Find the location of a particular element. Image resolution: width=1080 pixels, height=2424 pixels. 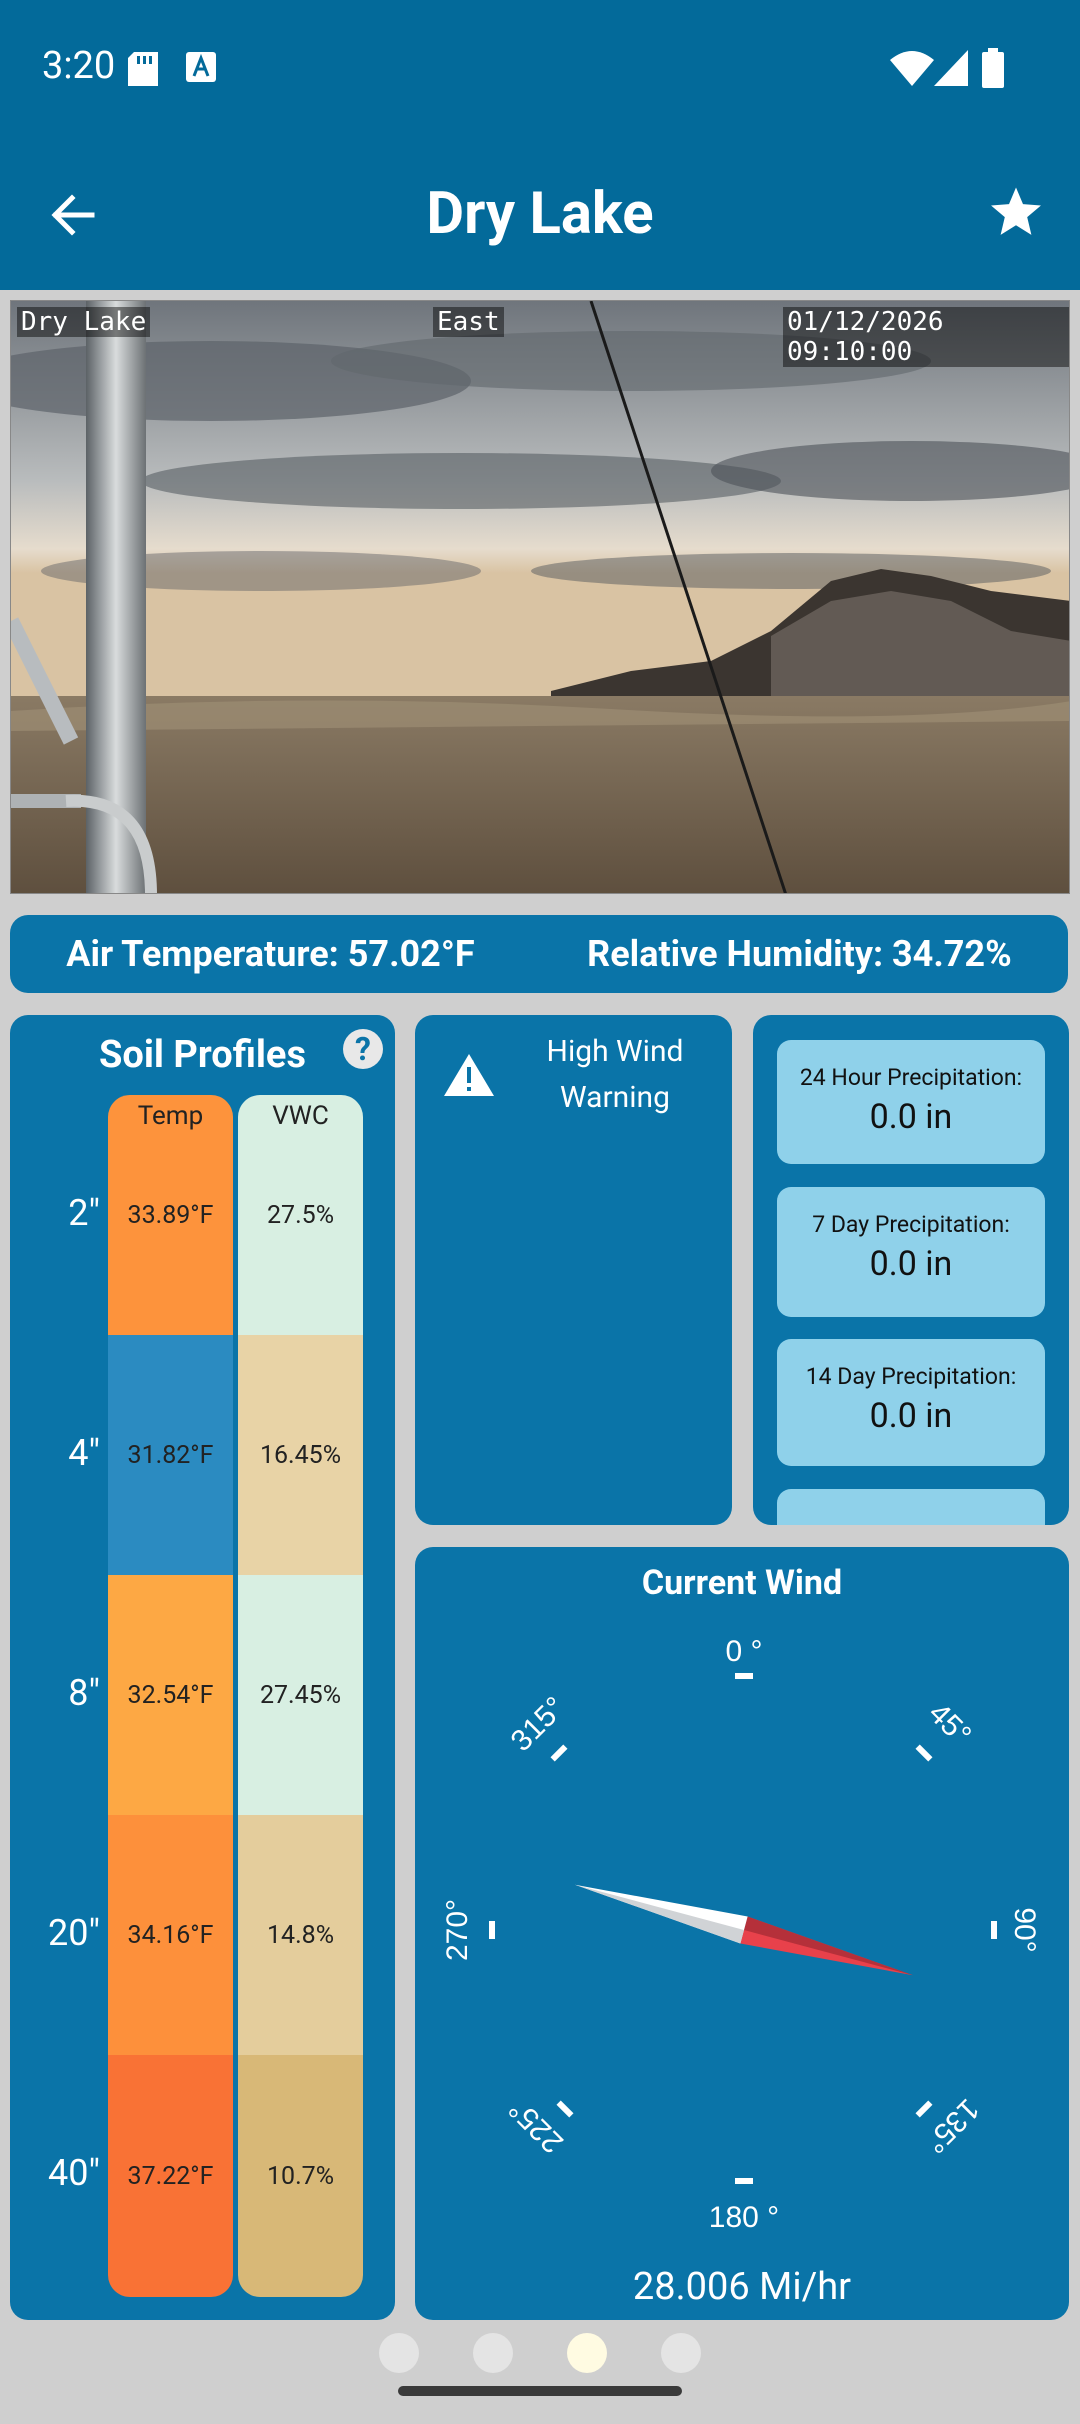

page-title: Dry Lake is located at coordinates (540, 214).